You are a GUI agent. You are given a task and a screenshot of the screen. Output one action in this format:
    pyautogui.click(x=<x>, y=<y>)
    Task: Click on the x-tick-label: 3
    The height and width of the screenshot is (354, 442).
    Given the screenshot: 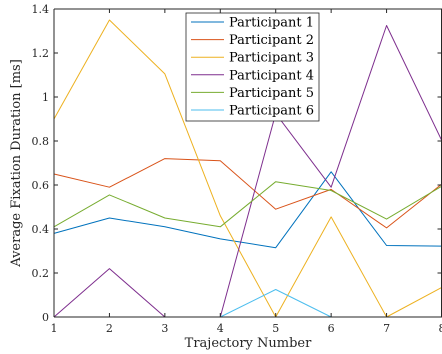 What is the action you would take?
    pyautogui.click(x=164, y=328)
    